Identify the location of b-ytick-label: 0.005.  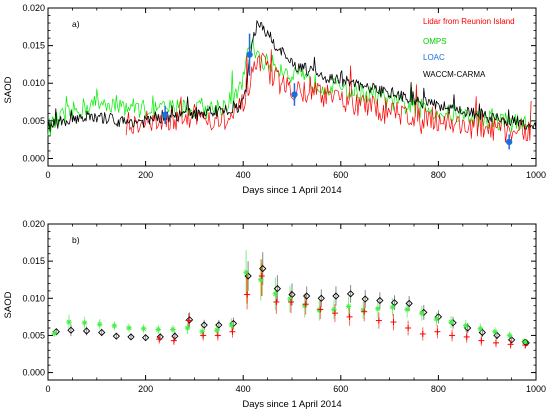
(33, 335).